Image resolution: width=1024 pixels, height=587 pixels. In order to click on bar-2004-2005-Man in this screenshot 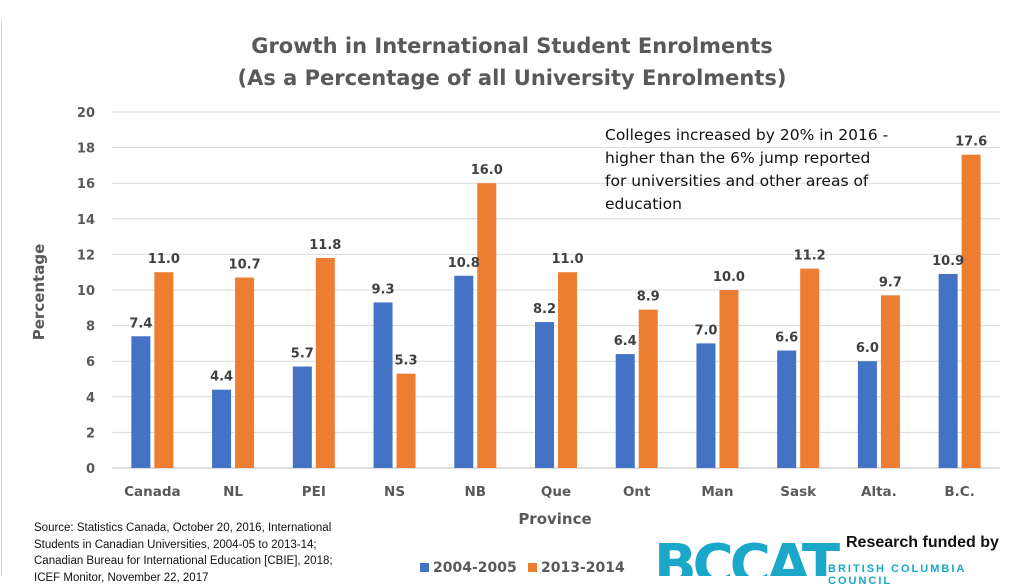, I will do `click(706, 405)`.